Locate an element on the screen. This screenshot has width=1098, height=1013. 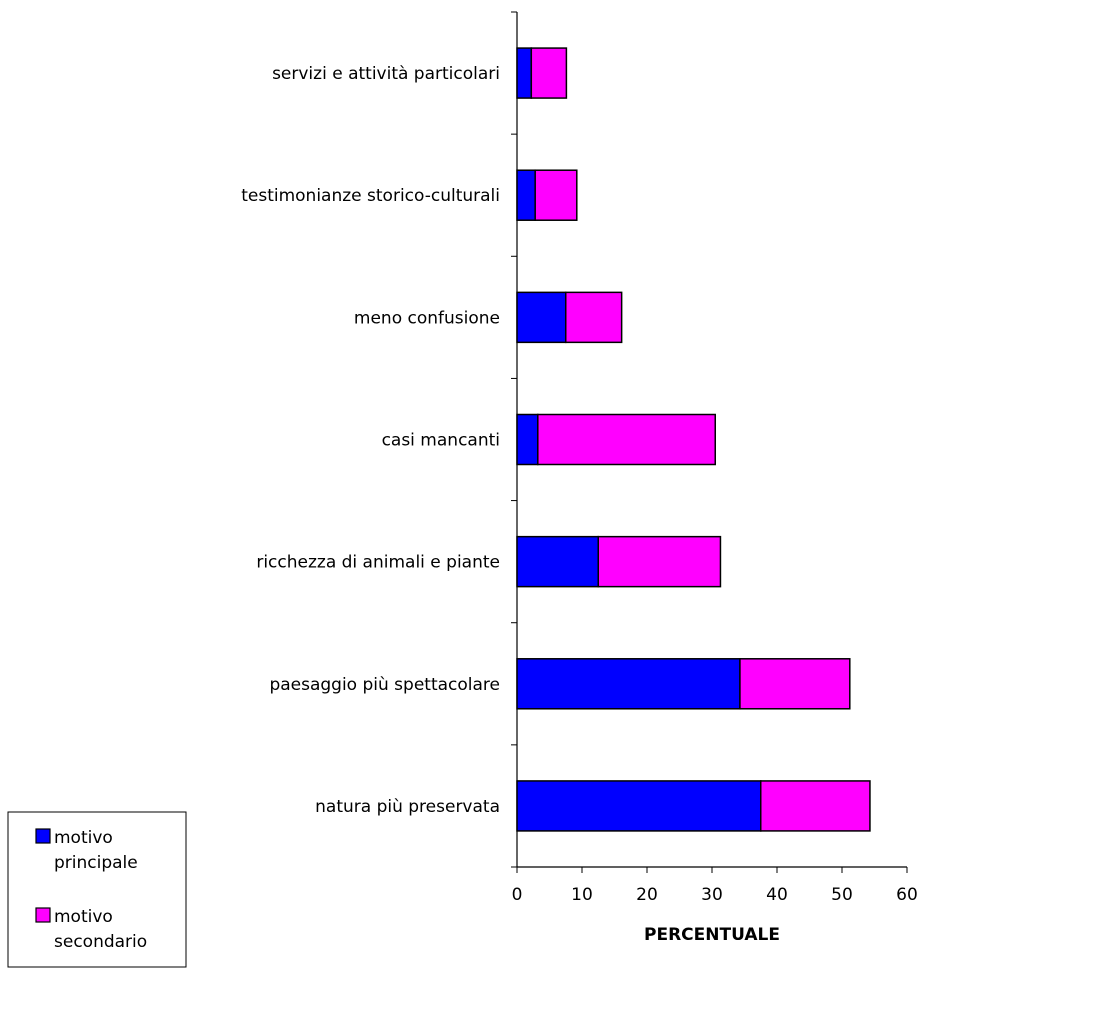
legend-label: principale is located at coordinates (96, 863).